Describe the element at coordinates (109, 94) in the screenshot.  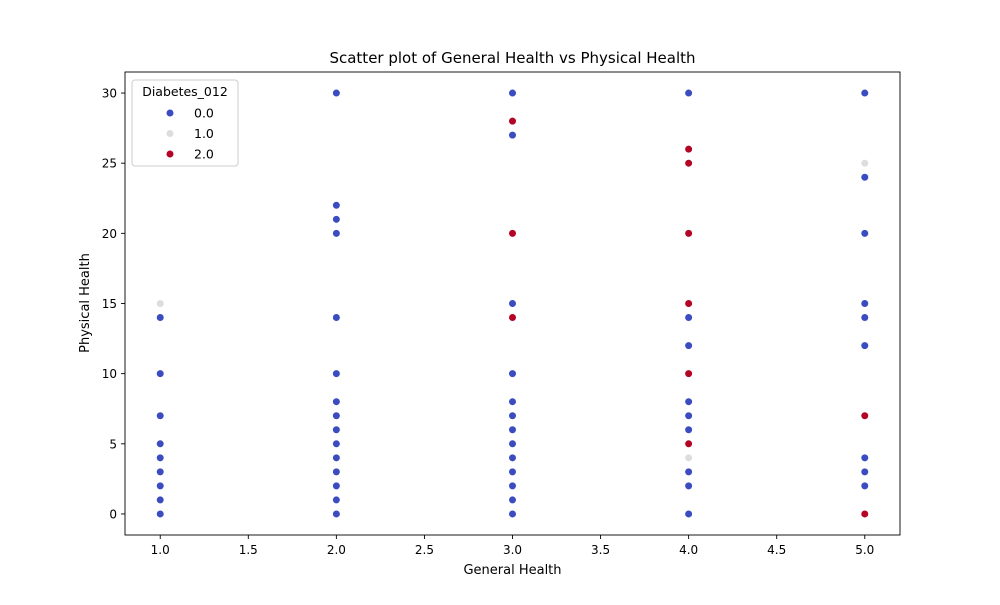
I see `y-tick-label: 30` at that location.